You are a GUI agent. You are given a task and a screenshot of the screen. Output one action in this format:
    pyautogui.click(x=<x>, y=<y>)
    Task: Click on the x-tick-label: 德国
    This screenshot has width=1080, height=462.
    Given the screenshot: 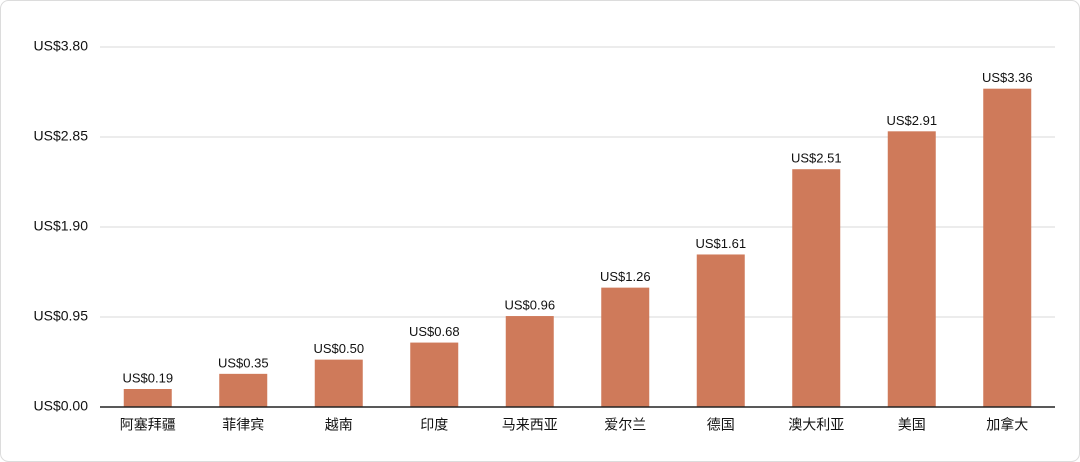 What is the action you would take?
    pyautogui.click(x=721, y=425)
    